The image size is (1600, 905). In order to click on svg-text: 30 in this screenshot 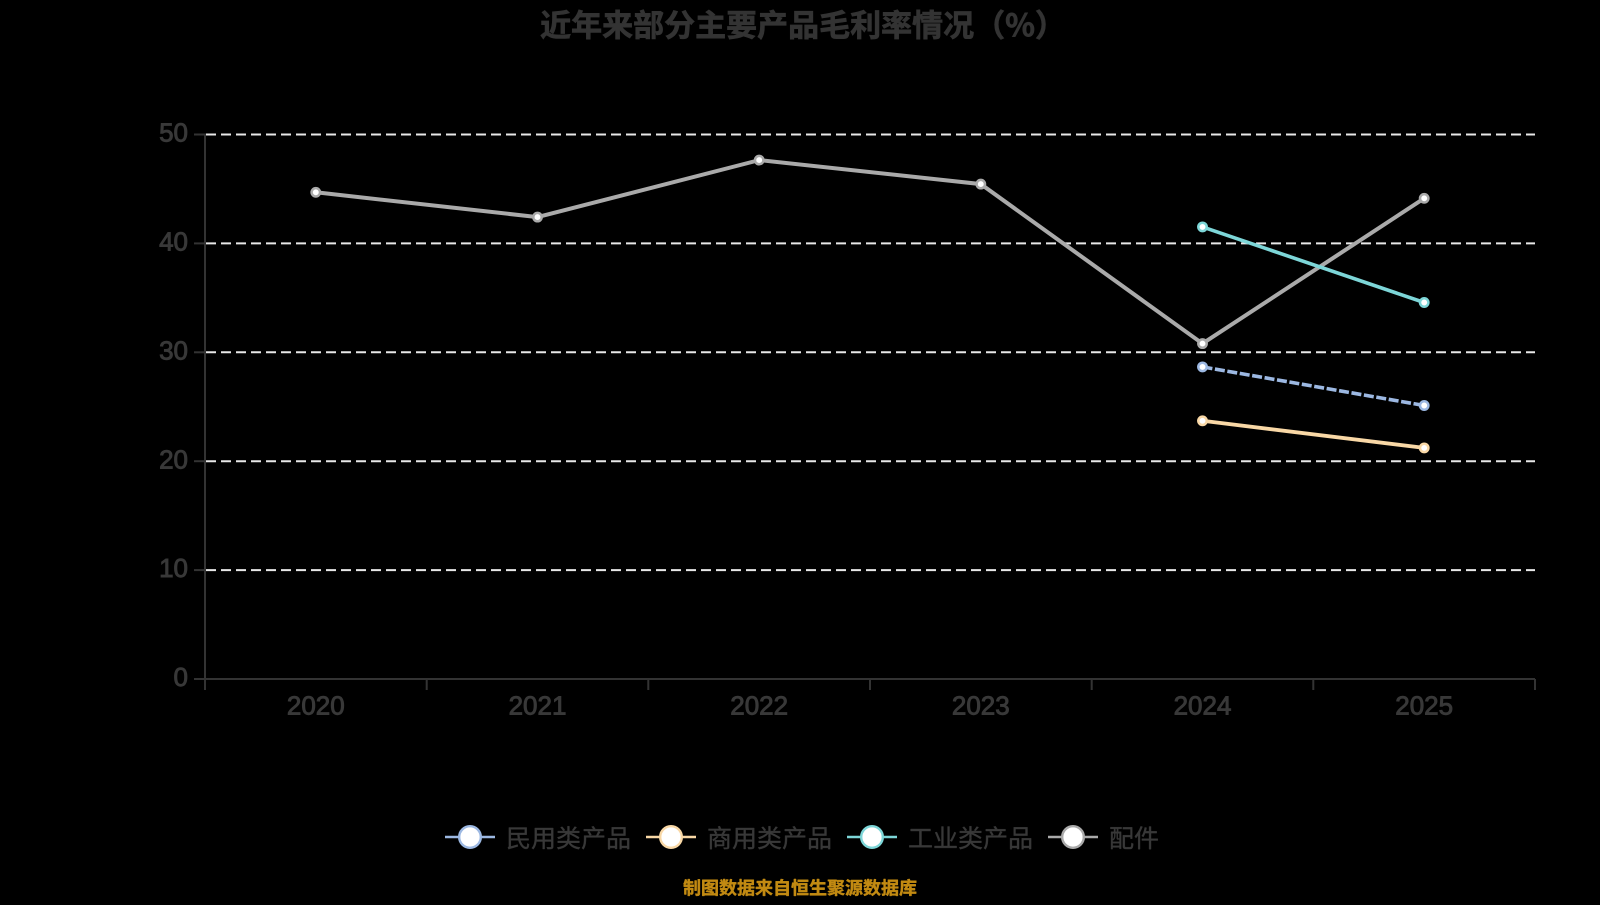, I will do `click(173, 350)`.